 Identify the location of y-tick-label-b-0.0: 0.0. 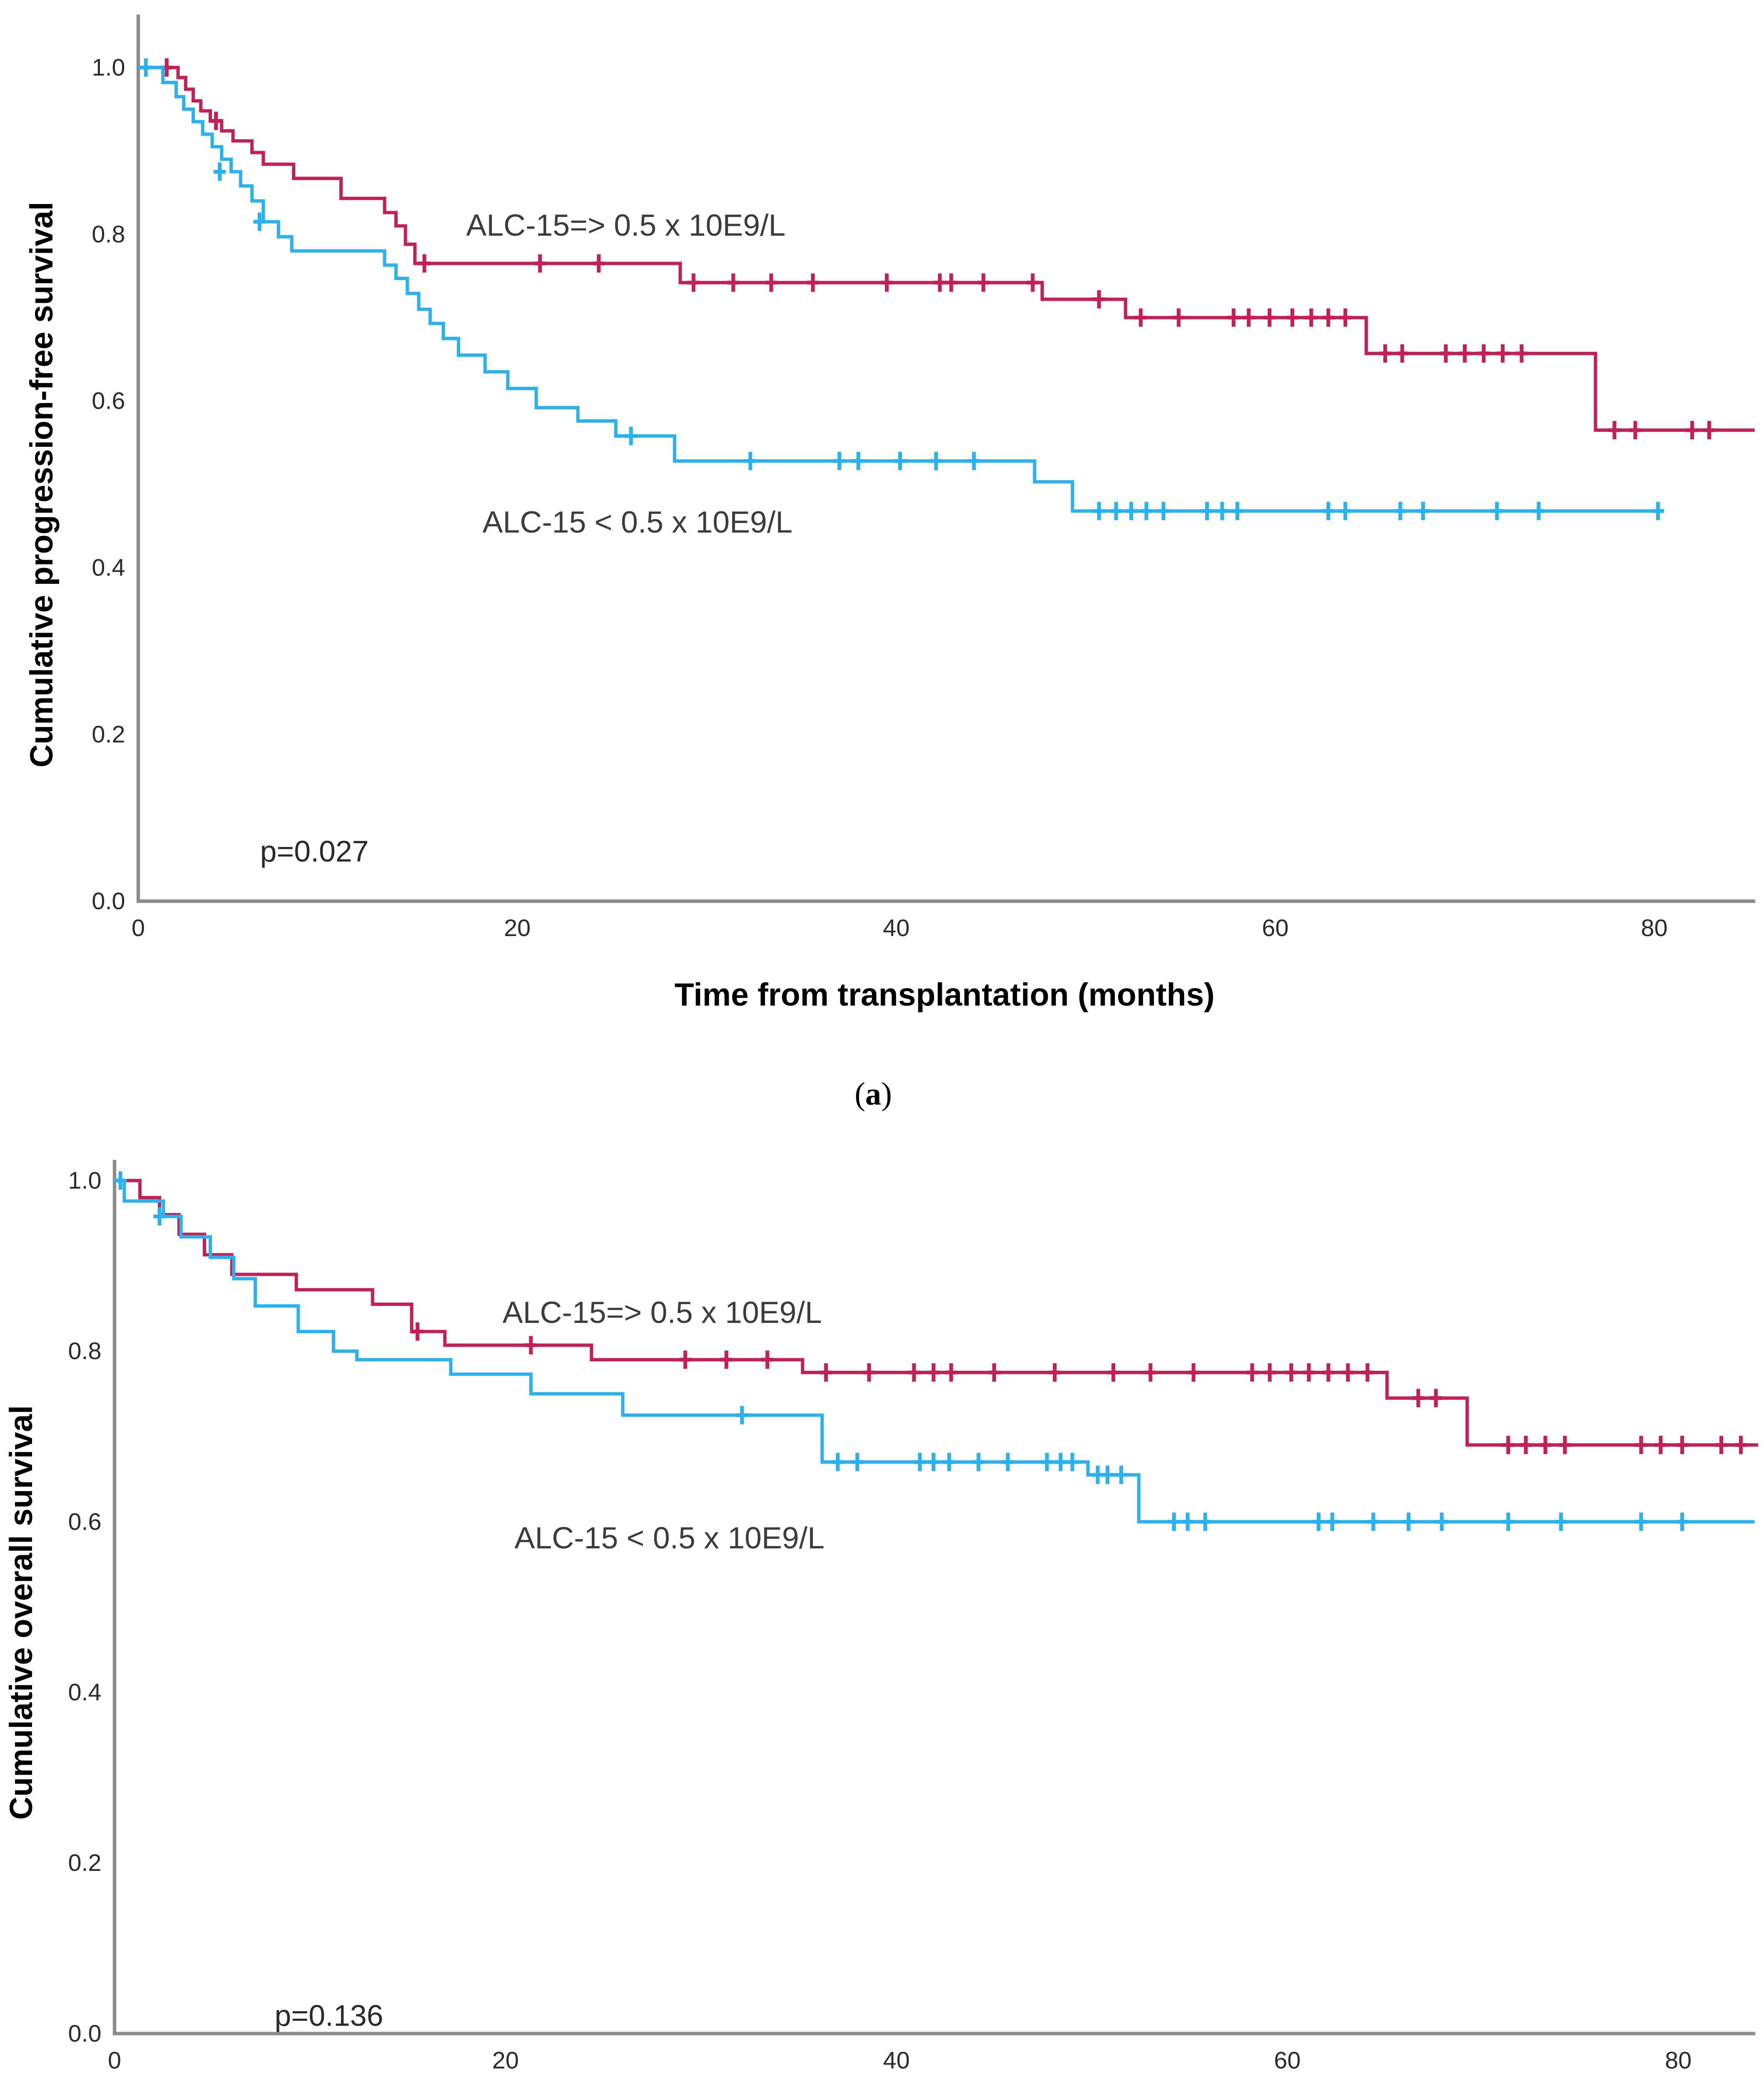
(84, 2033).